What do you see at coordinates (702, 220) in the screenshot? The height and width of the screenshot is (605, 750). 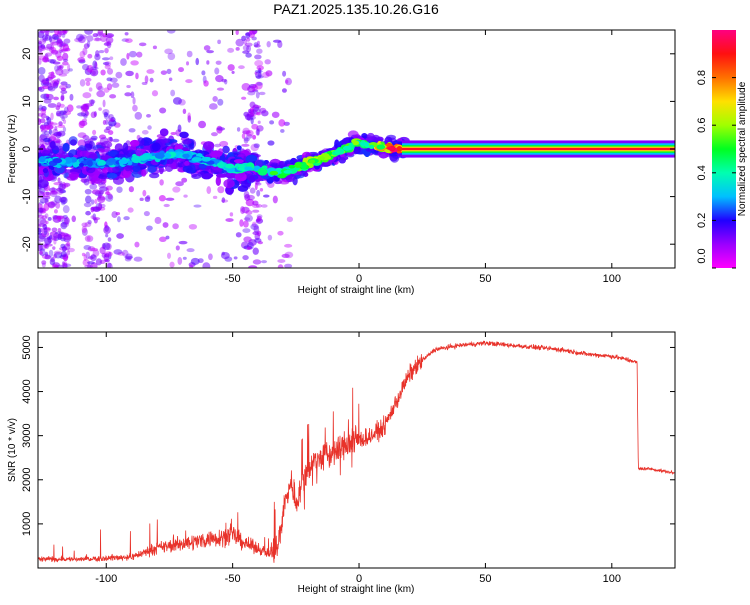 I see `colorbar-tick-label: 0.2` at bounding box center [702, 220].